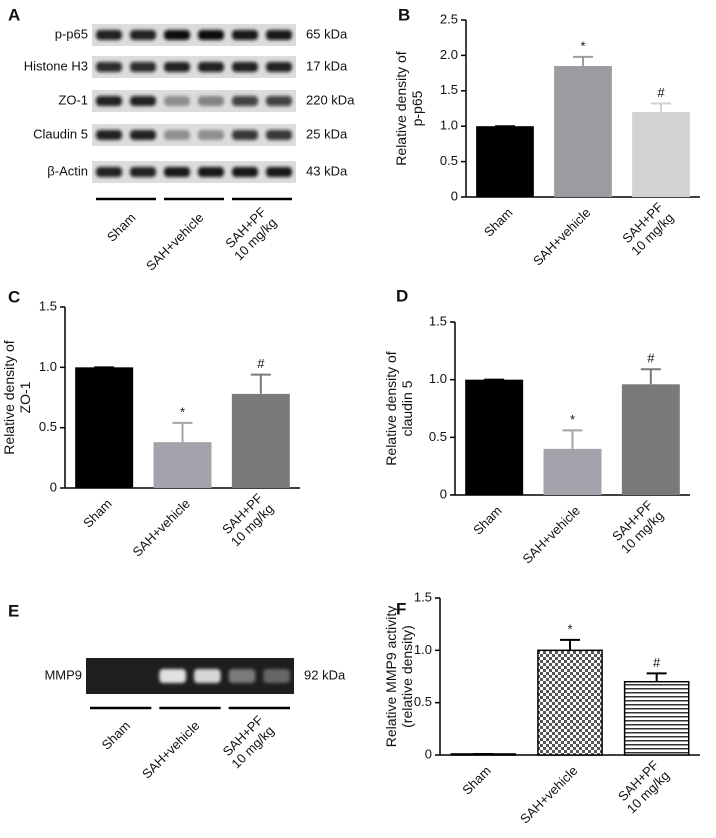  Describe the element at coordinates (404, 14) in the screenshot. I see `panel-label: B` at that location.